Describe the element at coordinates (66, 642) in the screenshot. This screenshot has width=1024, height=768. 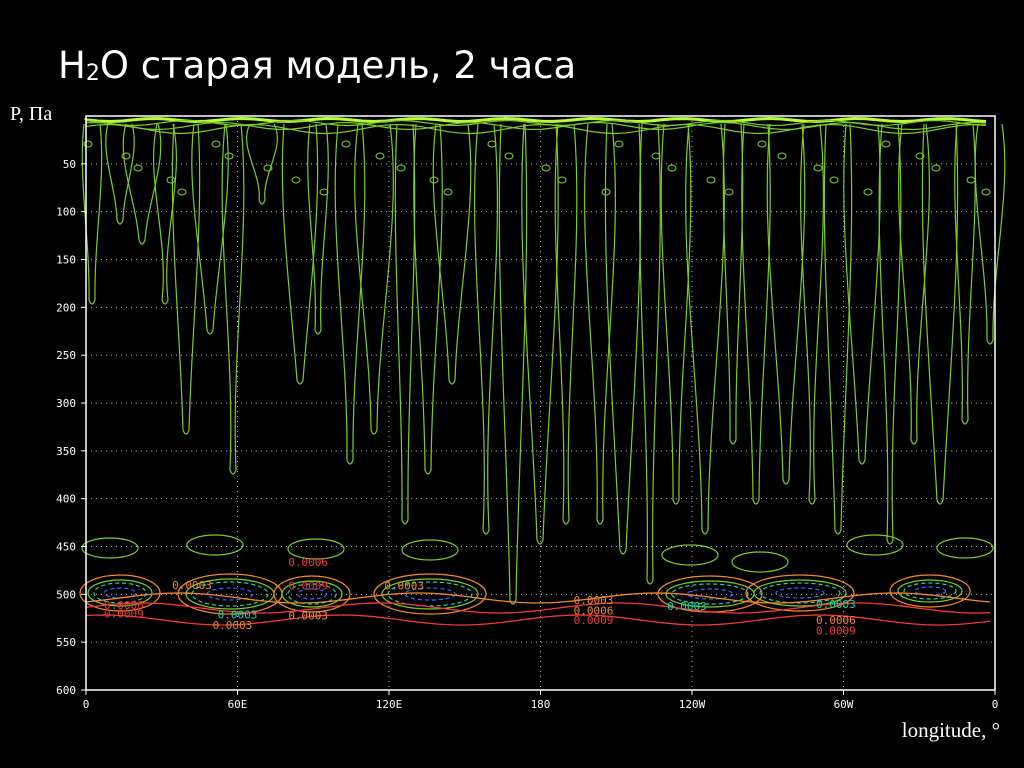
I see `y-tick-label: 550` at that location.